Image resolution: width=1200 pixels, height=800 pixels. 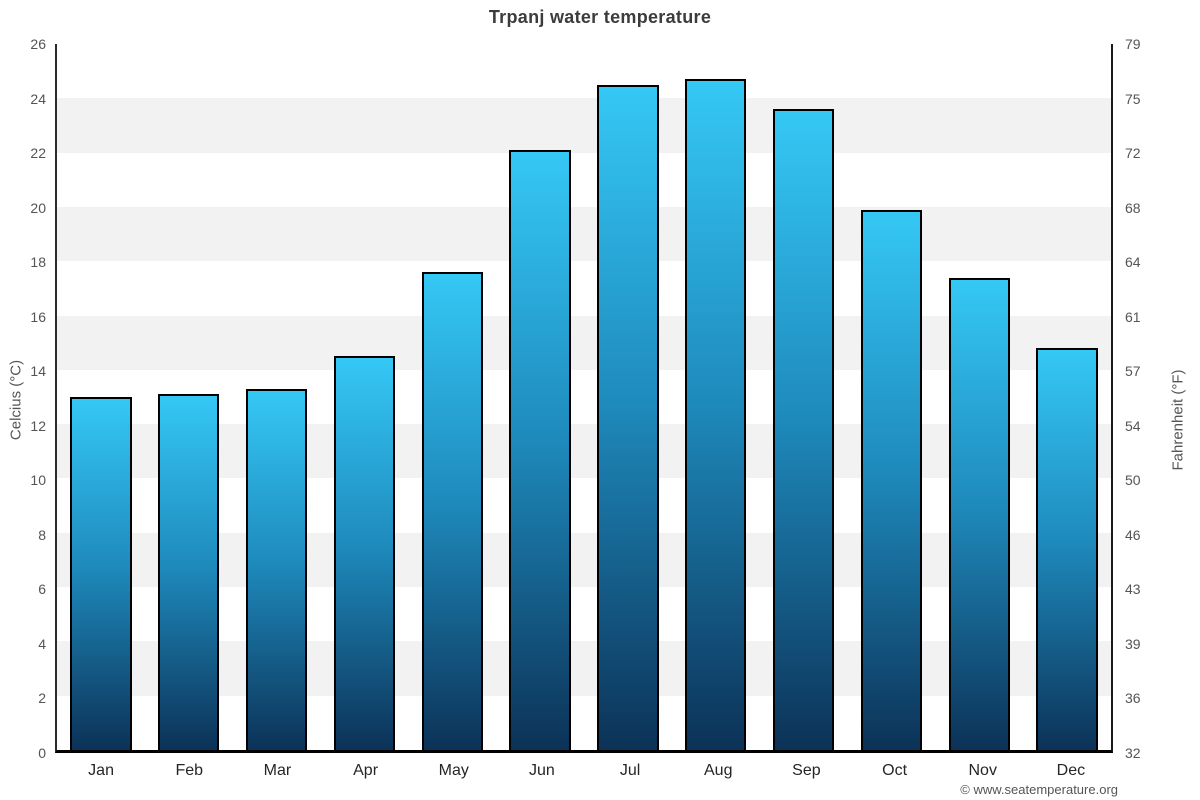 I want to click on ytick-fahrenheit-50: 50, so click(x=1133, y=480).